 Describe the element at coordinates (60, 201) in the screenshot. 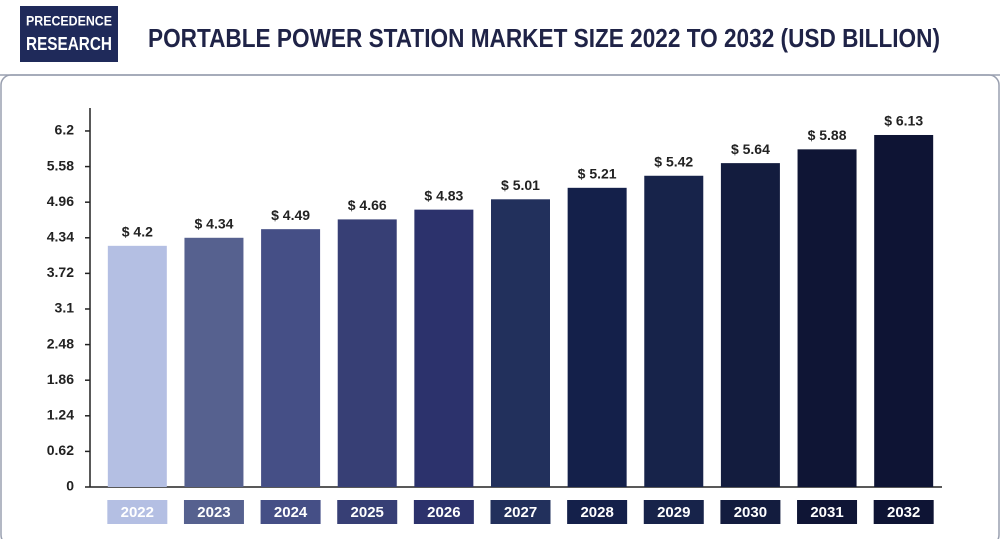

I see `y-tick-label: 4.96` at that location.